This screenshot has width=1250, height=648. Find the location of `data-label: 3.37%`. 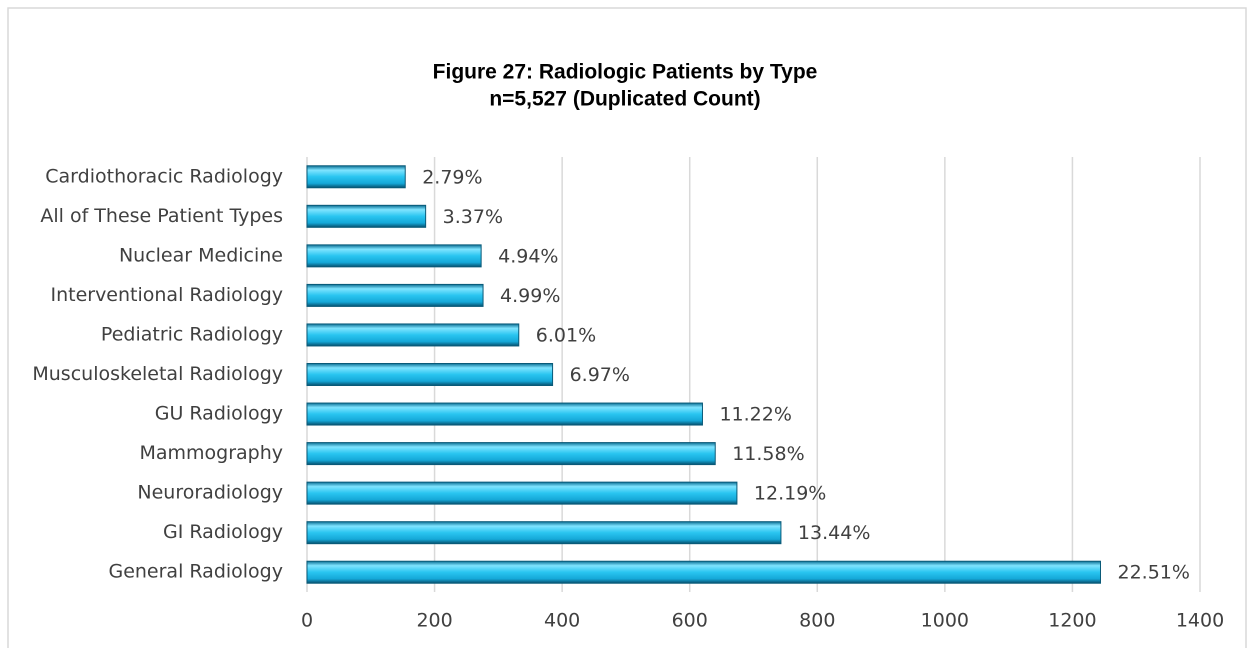

data-label: 3.37% is located at coordinates (473, 217).